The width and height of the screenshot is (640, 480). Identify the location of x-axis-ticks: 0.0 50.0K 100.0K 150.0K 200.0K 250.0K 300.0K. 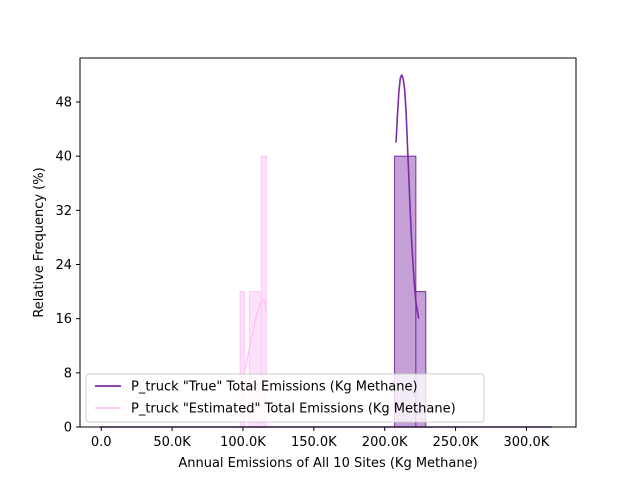
(320, 438).